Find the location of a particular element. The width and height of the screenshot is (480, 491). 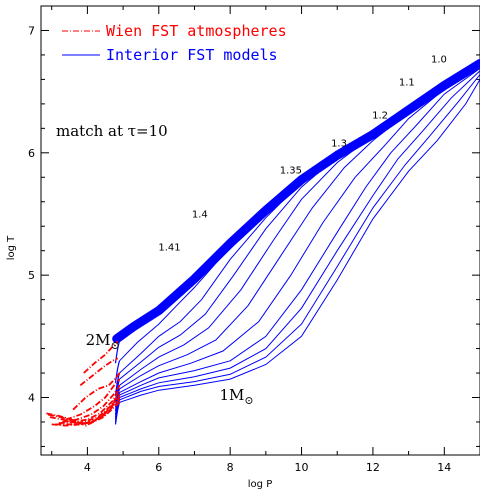

legend-label-interior: Interior FST models is located at coordinates (192, 55).